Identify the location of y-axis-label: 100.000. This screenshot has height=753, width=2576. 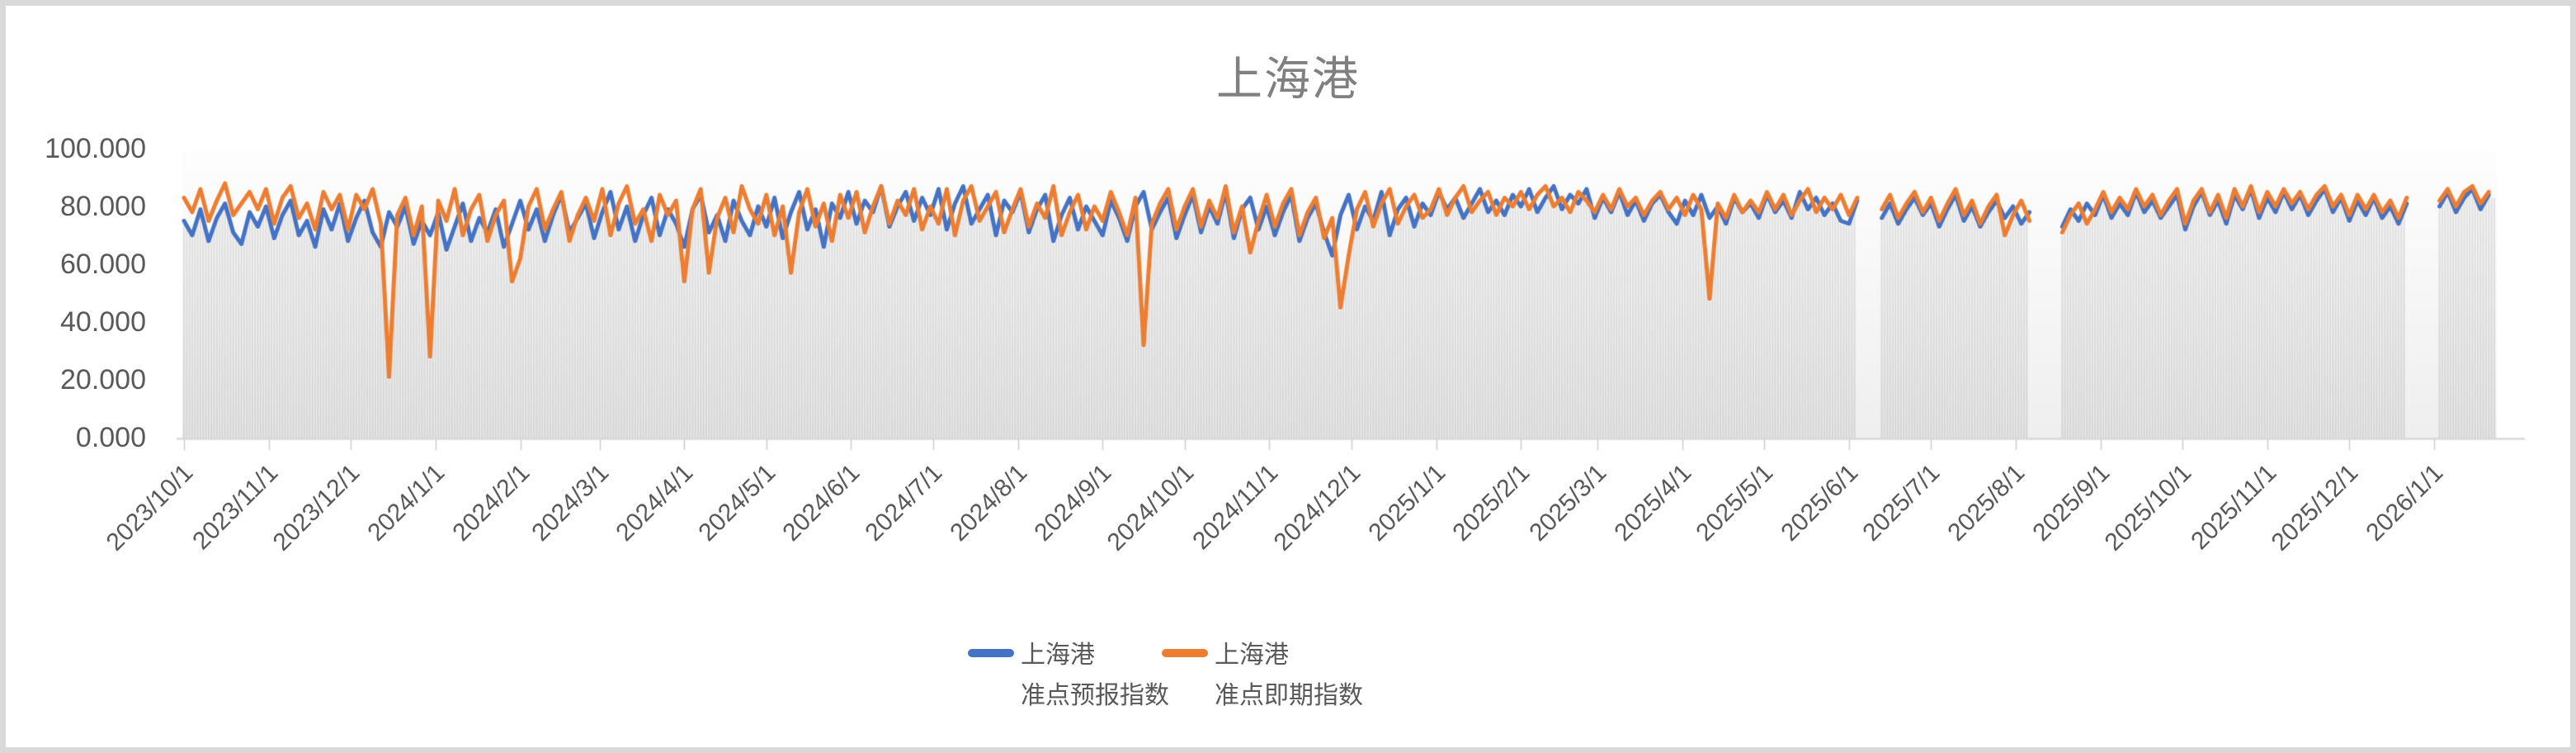
(95, 149).